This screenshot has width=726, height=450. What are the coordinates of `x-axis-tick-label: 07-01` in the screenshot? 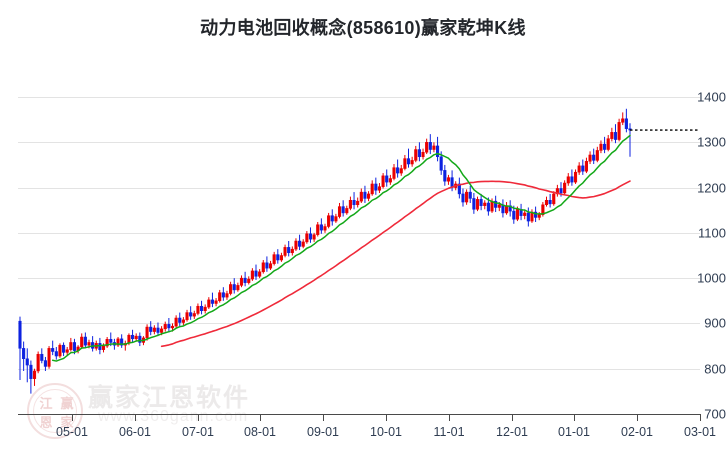 It's located at (198, 432).